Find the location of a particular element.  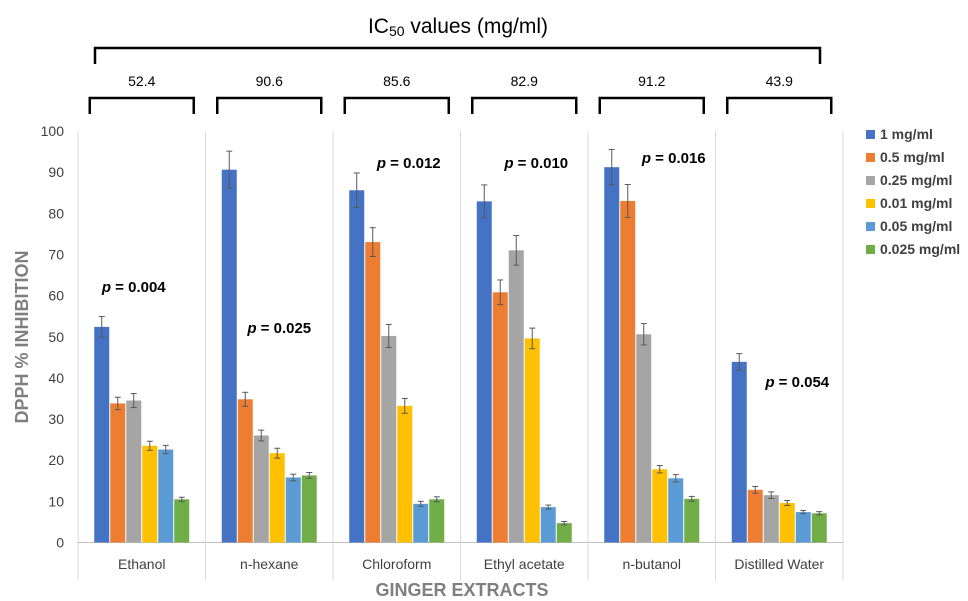

category-label: Distilled Water is located at coordinates (779, 564).